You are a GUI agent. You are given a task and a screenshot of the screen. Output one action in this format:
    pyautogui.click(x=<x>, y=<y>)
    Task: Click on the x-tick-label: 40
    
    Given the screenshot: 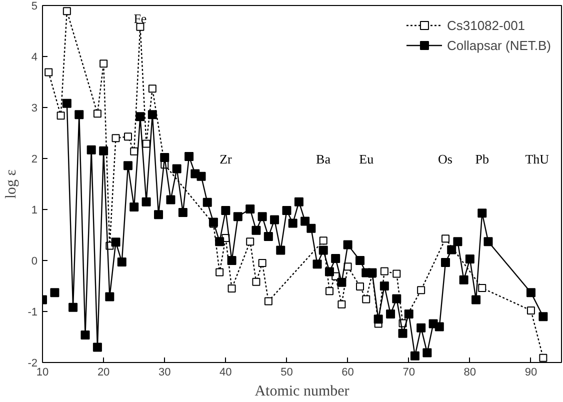 What is the action you would take?
    pyautogui.click(x=226, y=372)
    